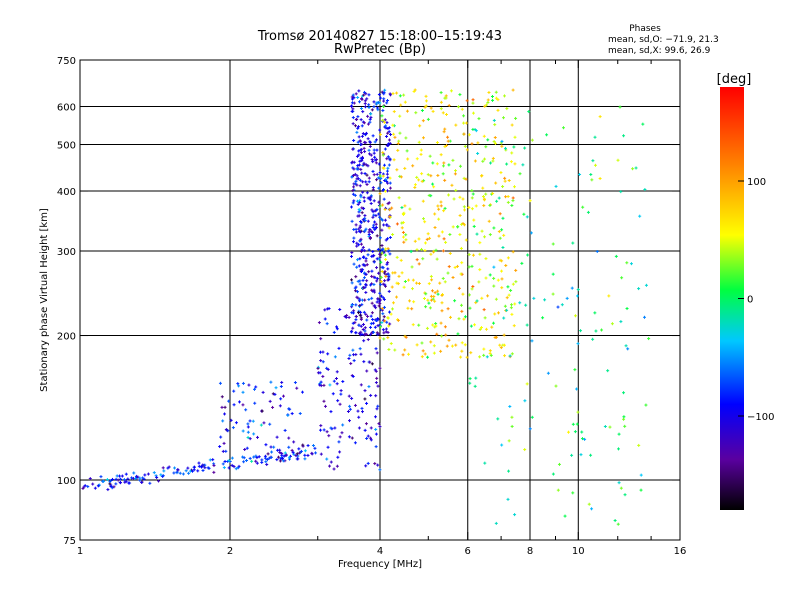  Describe the element at coordinates (380, 564) in the screenshot. I see `x-axis-label: Frequency [MHz]` at that location.